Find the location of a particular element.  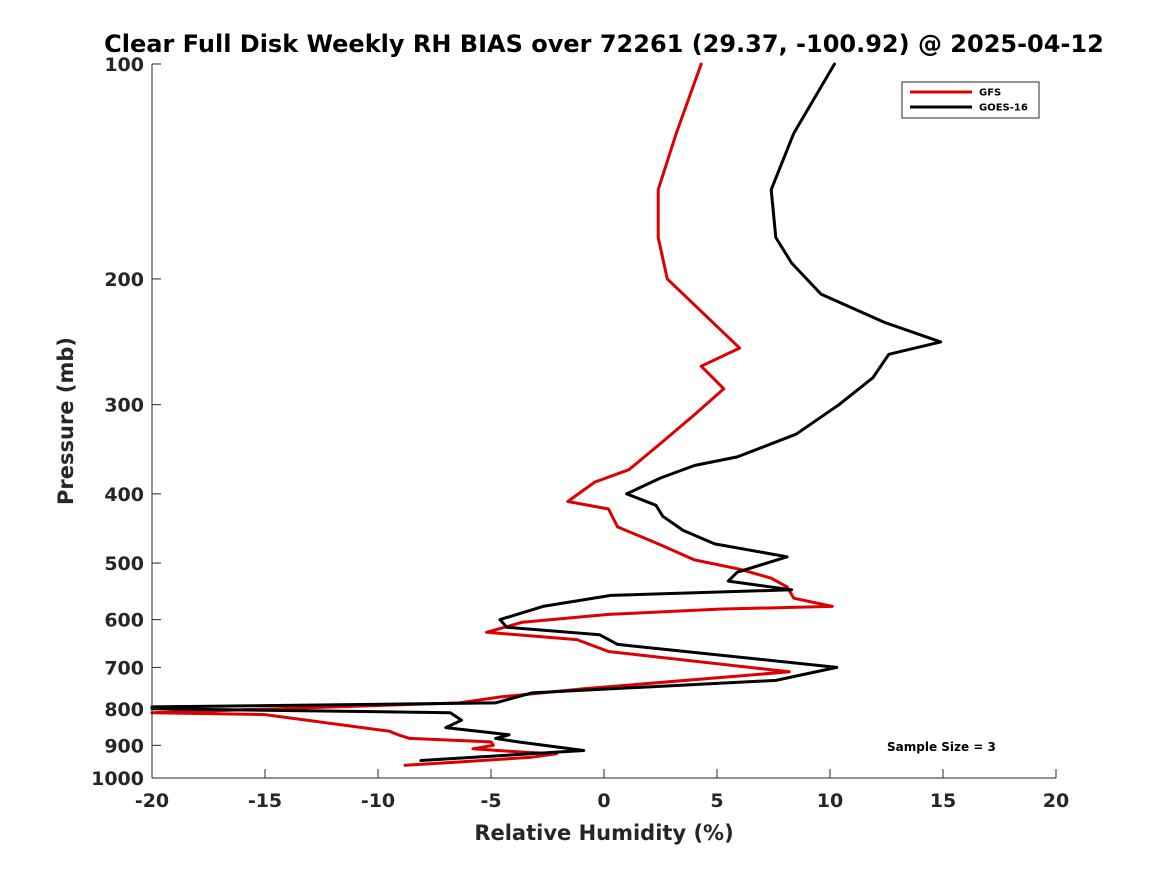

x-tick-label: 10 is located at coordinates (830, 801).